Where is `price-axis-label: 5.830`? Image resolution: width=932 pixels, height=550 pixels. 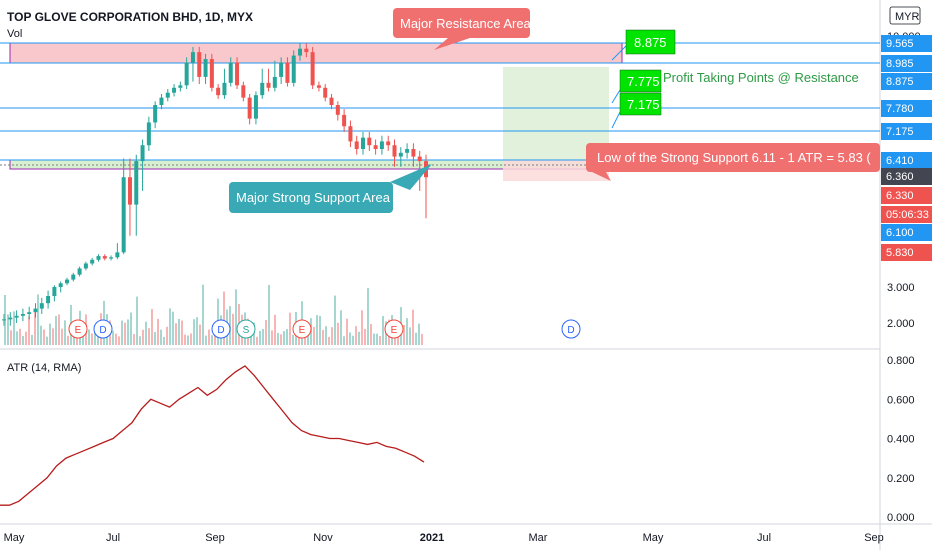
price-axis-label: 5.830 is located at coordinates (906, 252).